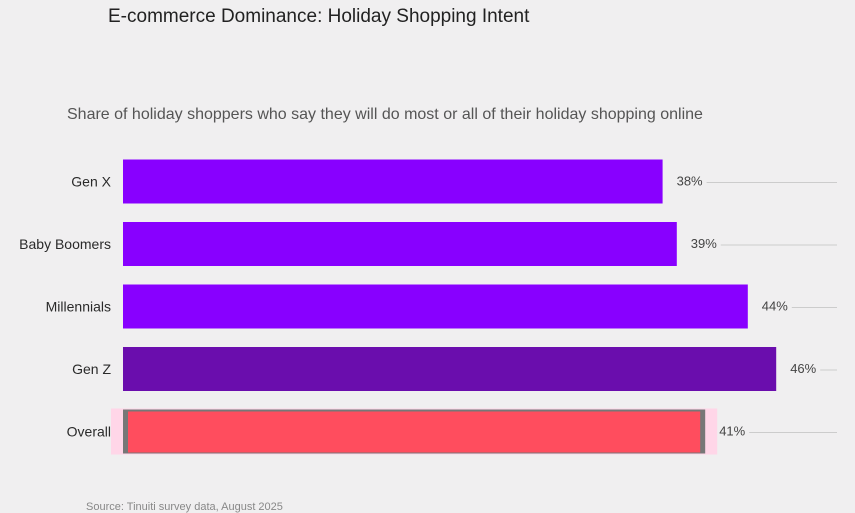 The image size is (855, 513). Describe the element at coordinates (78, 307) in the screenshot. I see `category-label-millennials: Millennials` at that location.